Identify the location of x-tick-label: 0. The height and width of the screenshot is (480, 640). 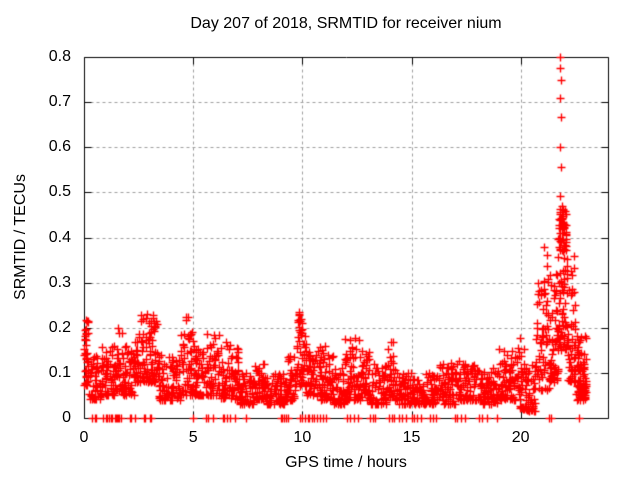
(84, 437).